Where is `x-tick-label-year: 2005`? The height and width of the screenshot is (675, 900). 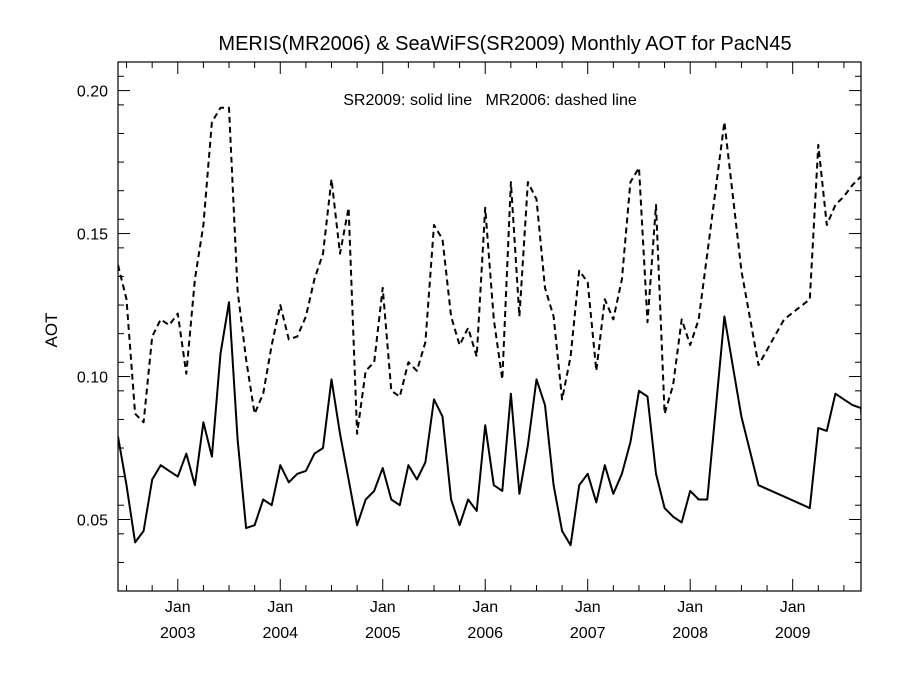 x-tick-label-year: 2005 is located at coordinates (383, 633).